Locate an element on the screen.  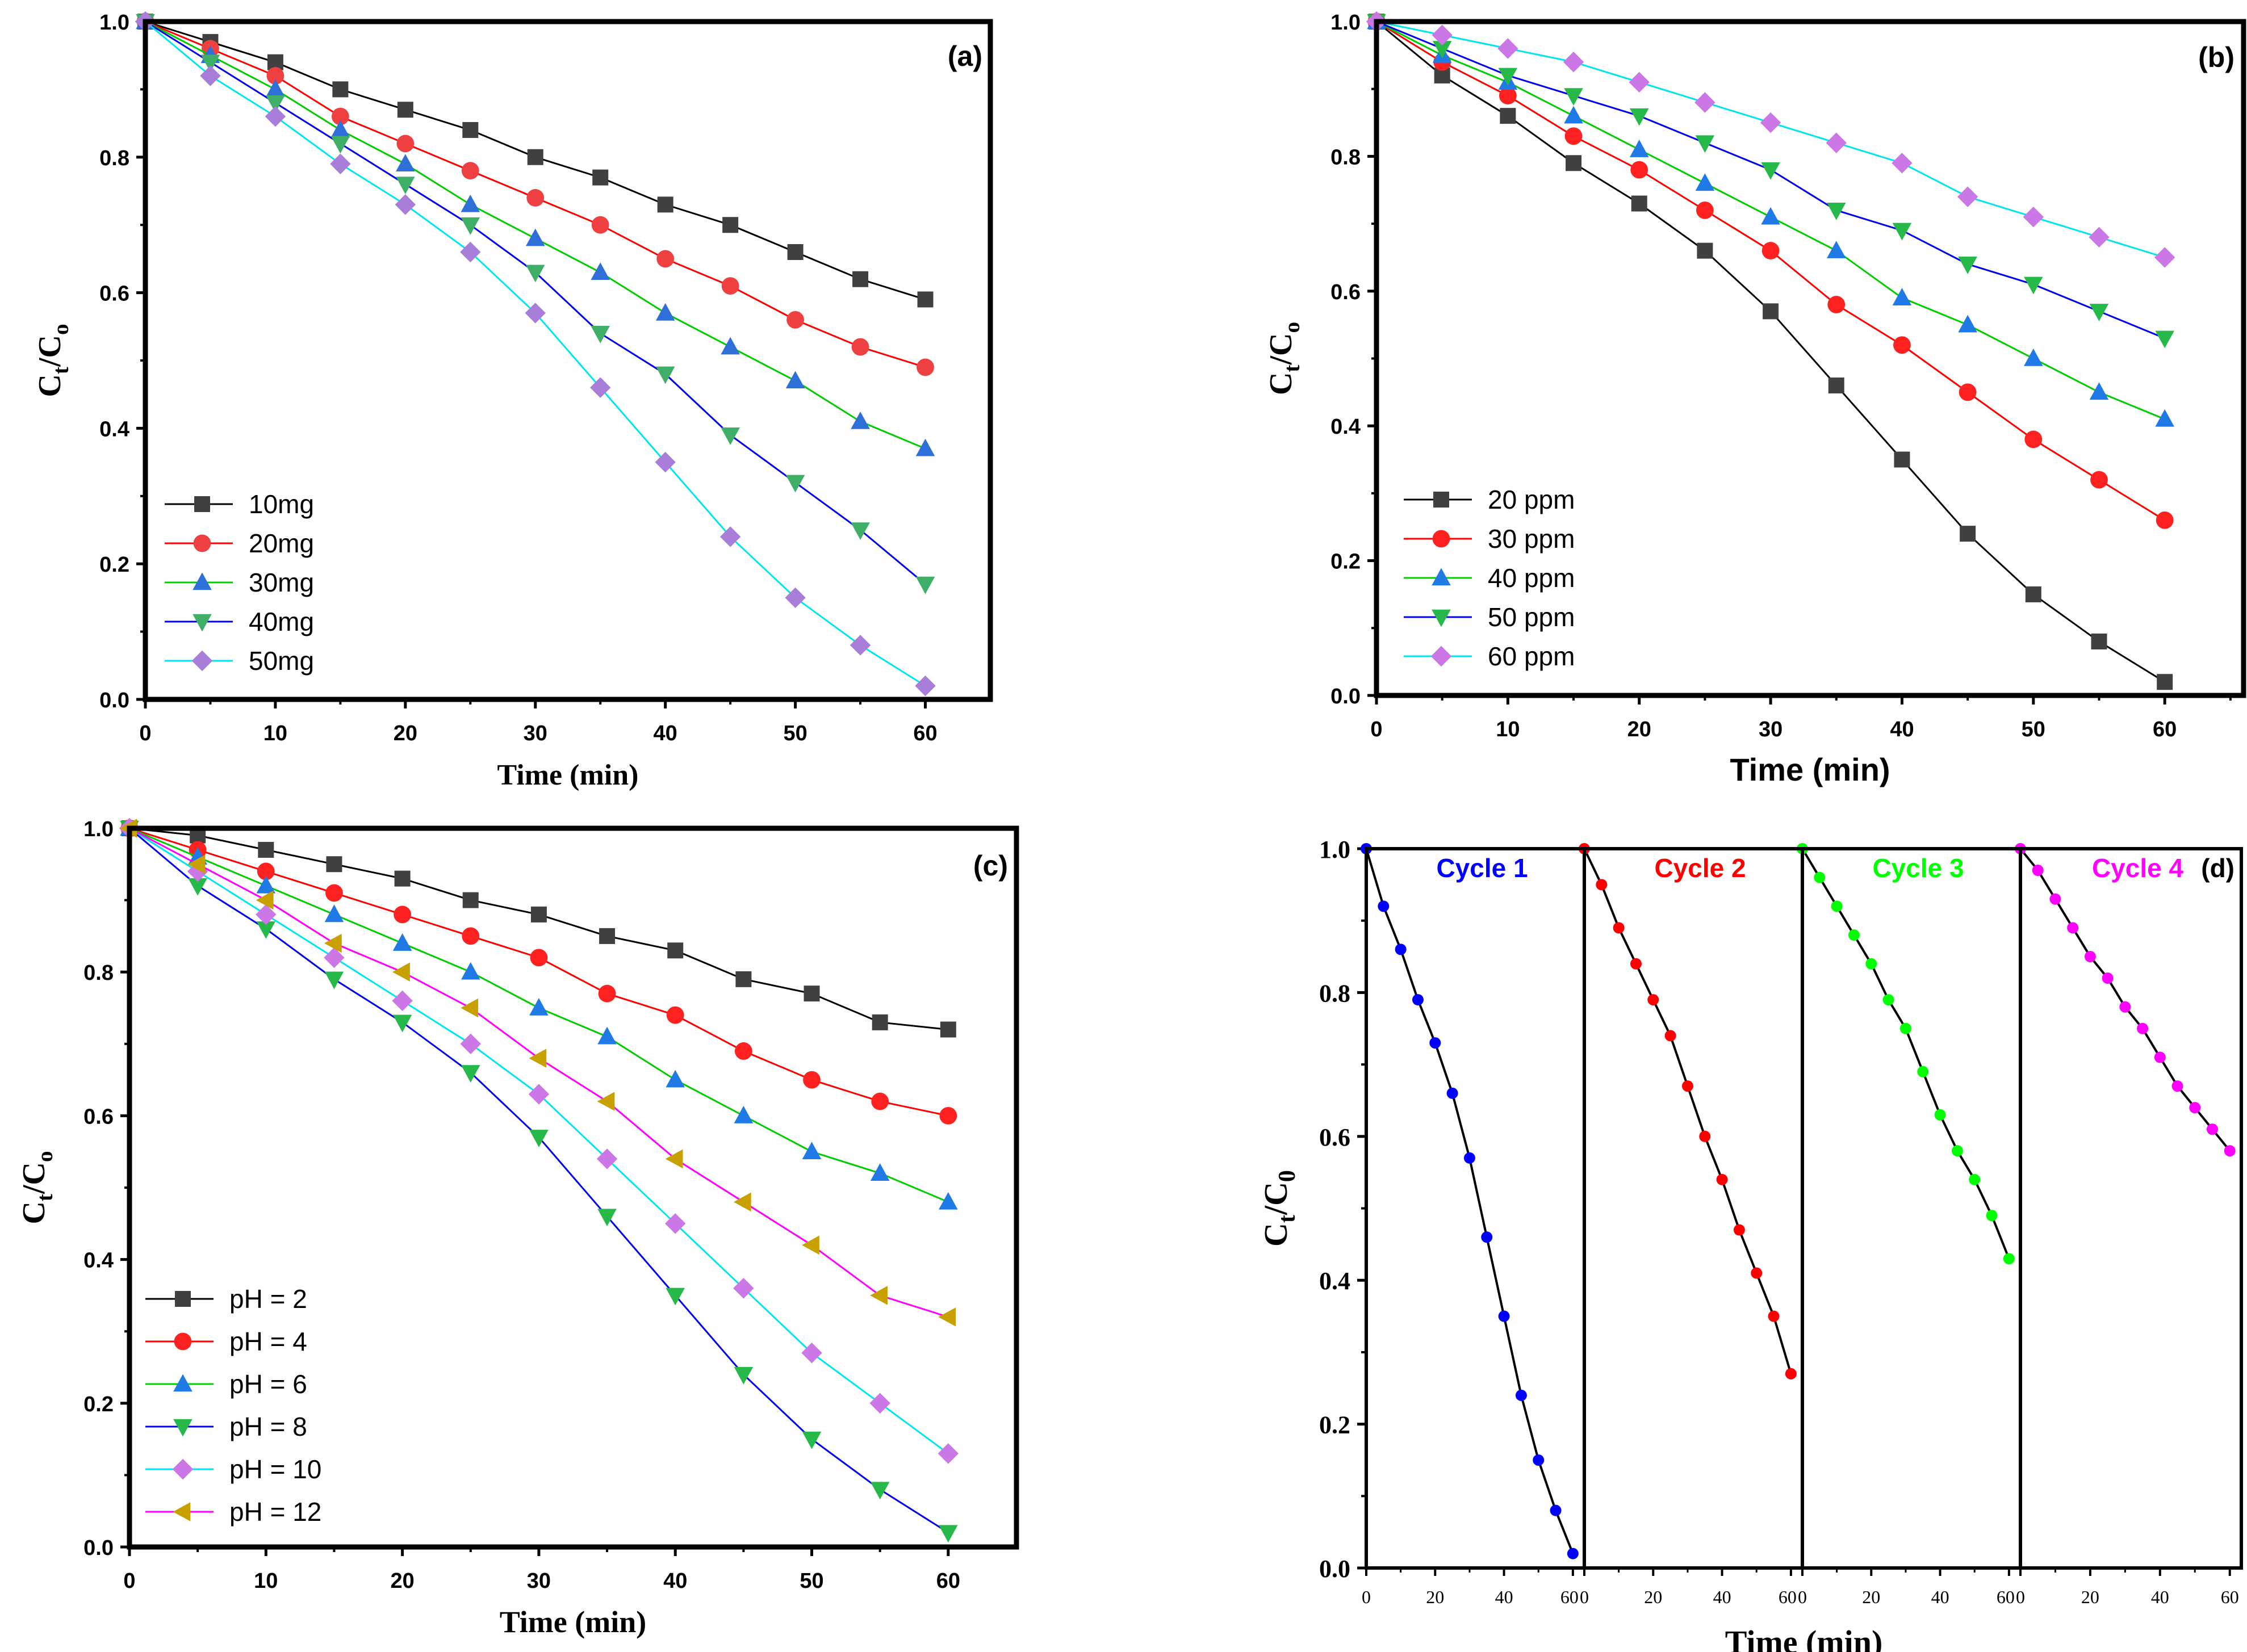
x-tick-label: 50 is located at coordinates (811, 1581).